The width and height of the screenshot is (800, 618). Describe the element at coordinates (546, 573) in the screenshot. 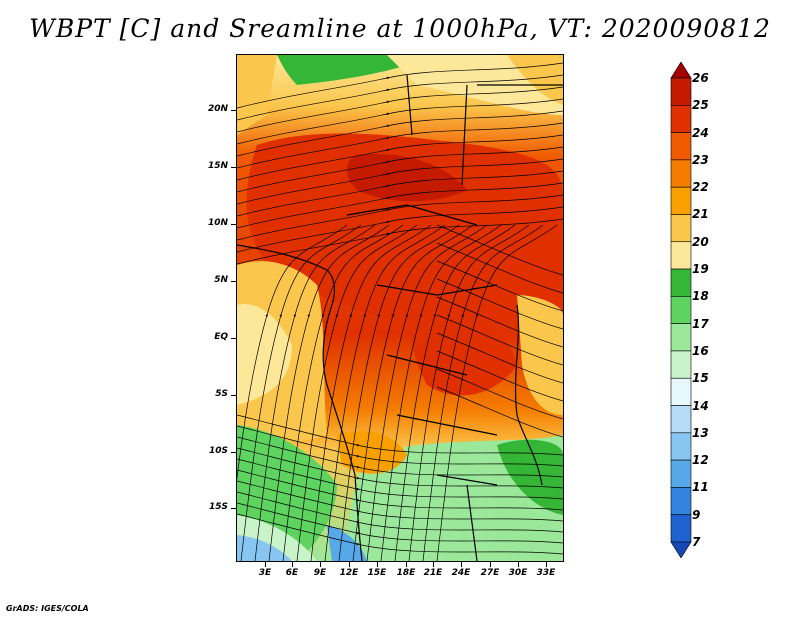

I see `lon-label: 33E` at that location.